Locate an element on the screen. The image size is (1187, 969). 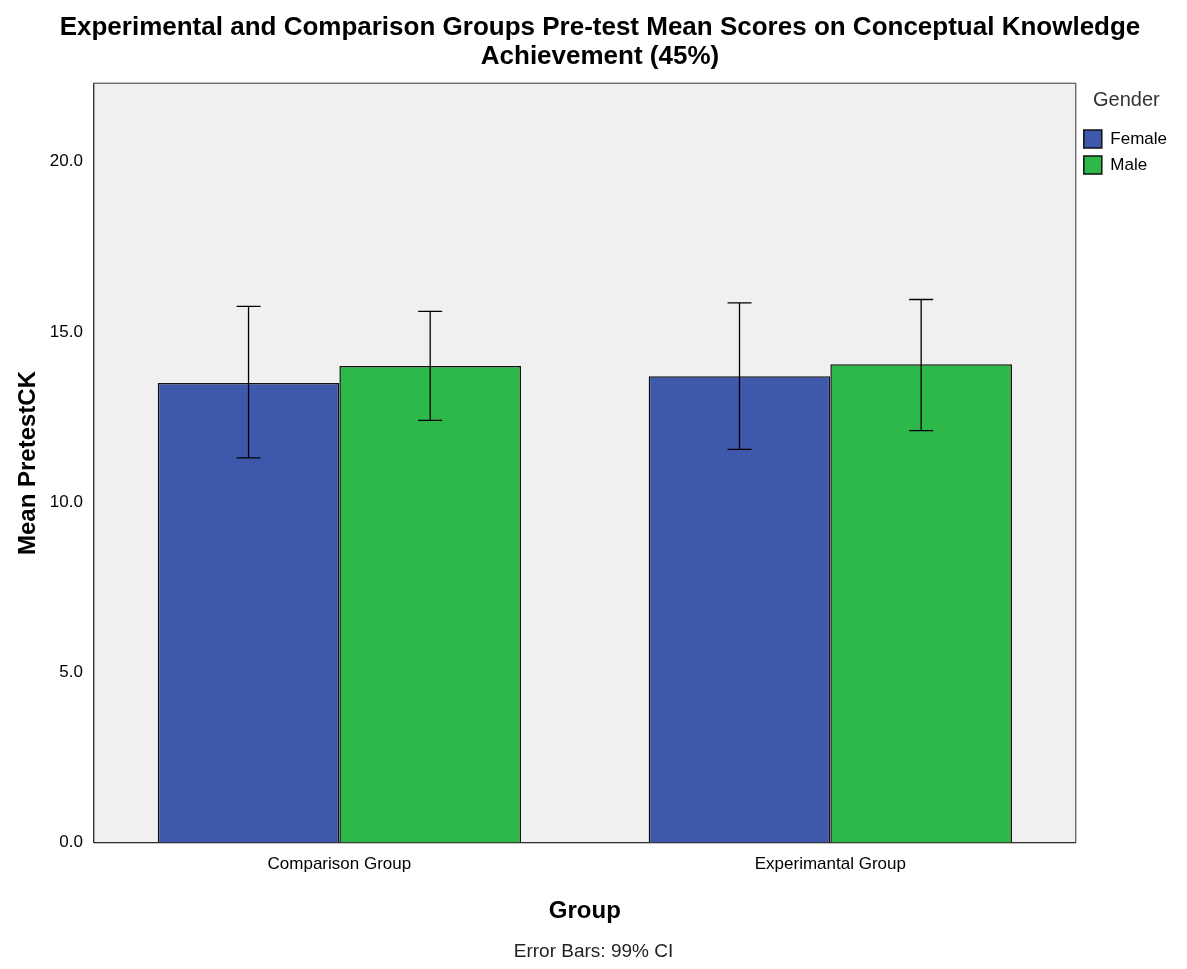
y-tick-label: 15.0 is located at coordinates (66, 331).